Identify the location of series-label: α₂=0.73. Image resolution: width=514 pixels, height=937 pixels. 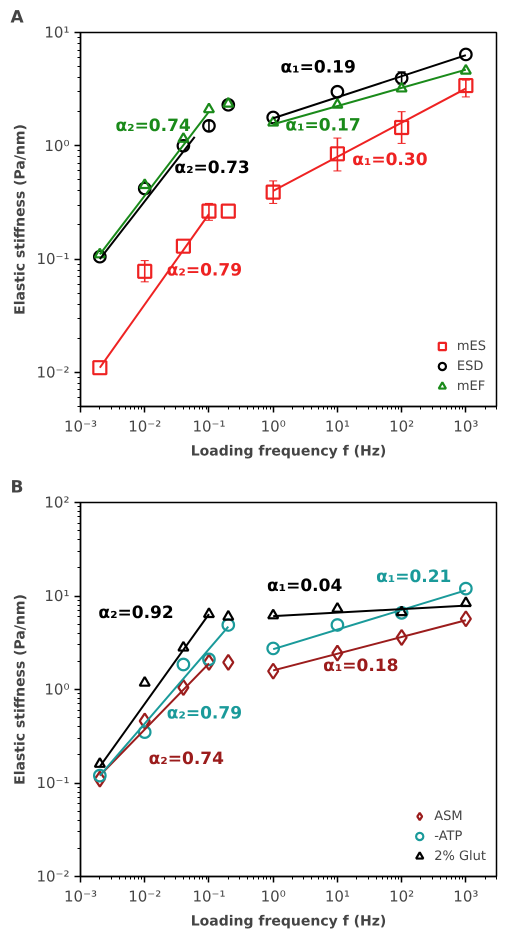
(212, 168).